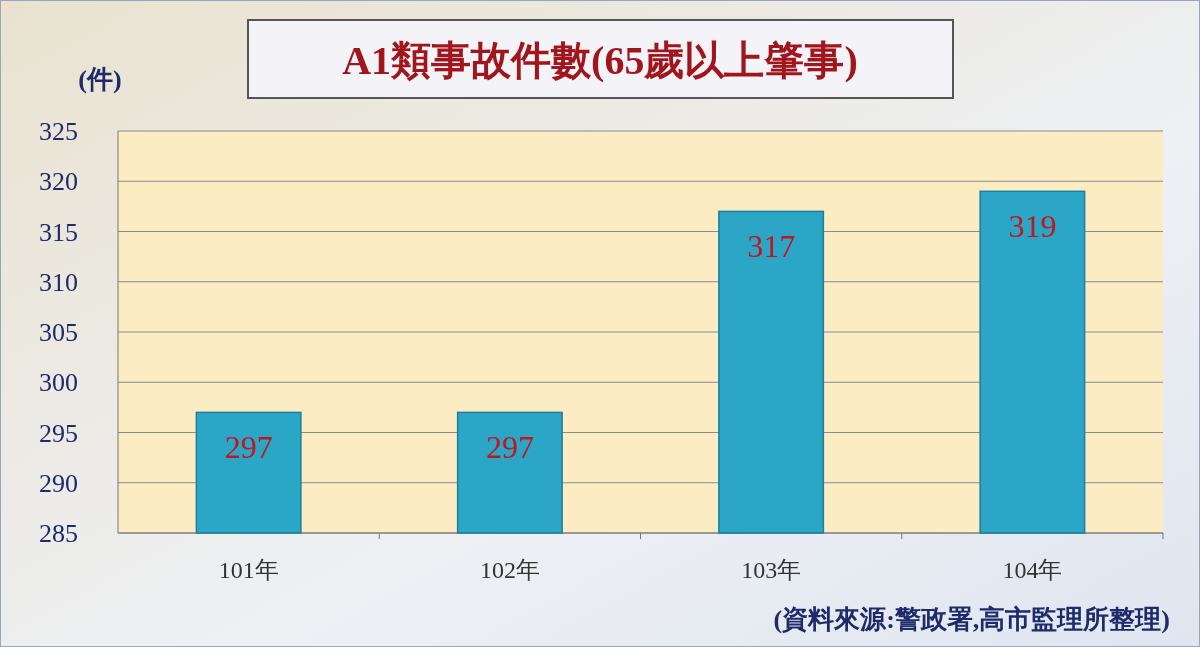  What do you see at coordinates (58, 131) in the screenshot?
I see `y-tick-label: 325` at bounding box center [58, 131].